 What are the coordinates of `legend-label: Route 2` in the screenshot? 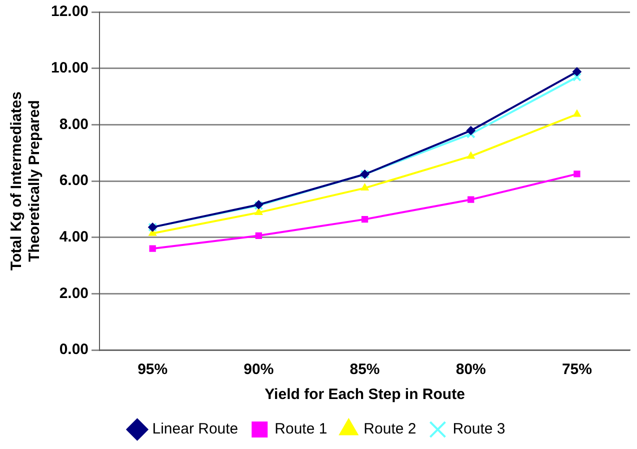 It's located at (390, 429).